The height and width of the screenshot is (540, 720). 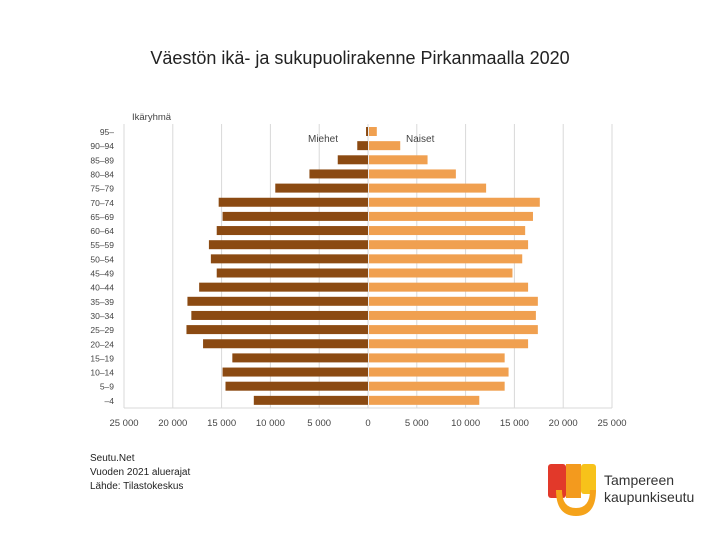 What do you see at coordinates (112, 458) in the screenshot?
I see `source-line-1: Seutu.Net` at bounding box center [112, 458].